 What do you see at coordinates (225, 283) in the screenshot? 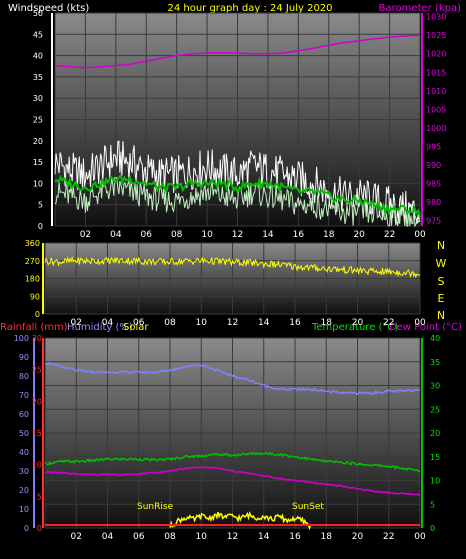
I see `wind-direction-panel: 0 90 180 270 360 02 04 06 08 10 12 14 16 18 20 22 00` at bounding box center [225, 283].